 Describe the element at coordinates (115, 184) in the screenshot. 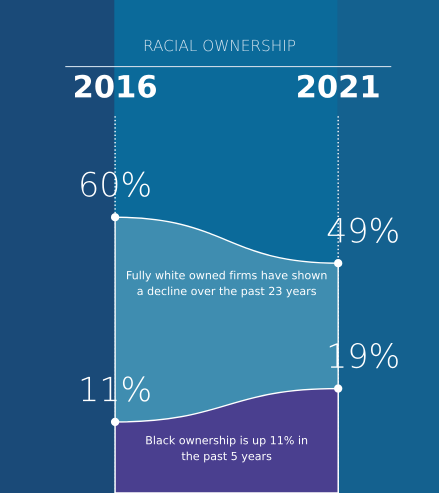

I see `data-label: 60%` at that location.